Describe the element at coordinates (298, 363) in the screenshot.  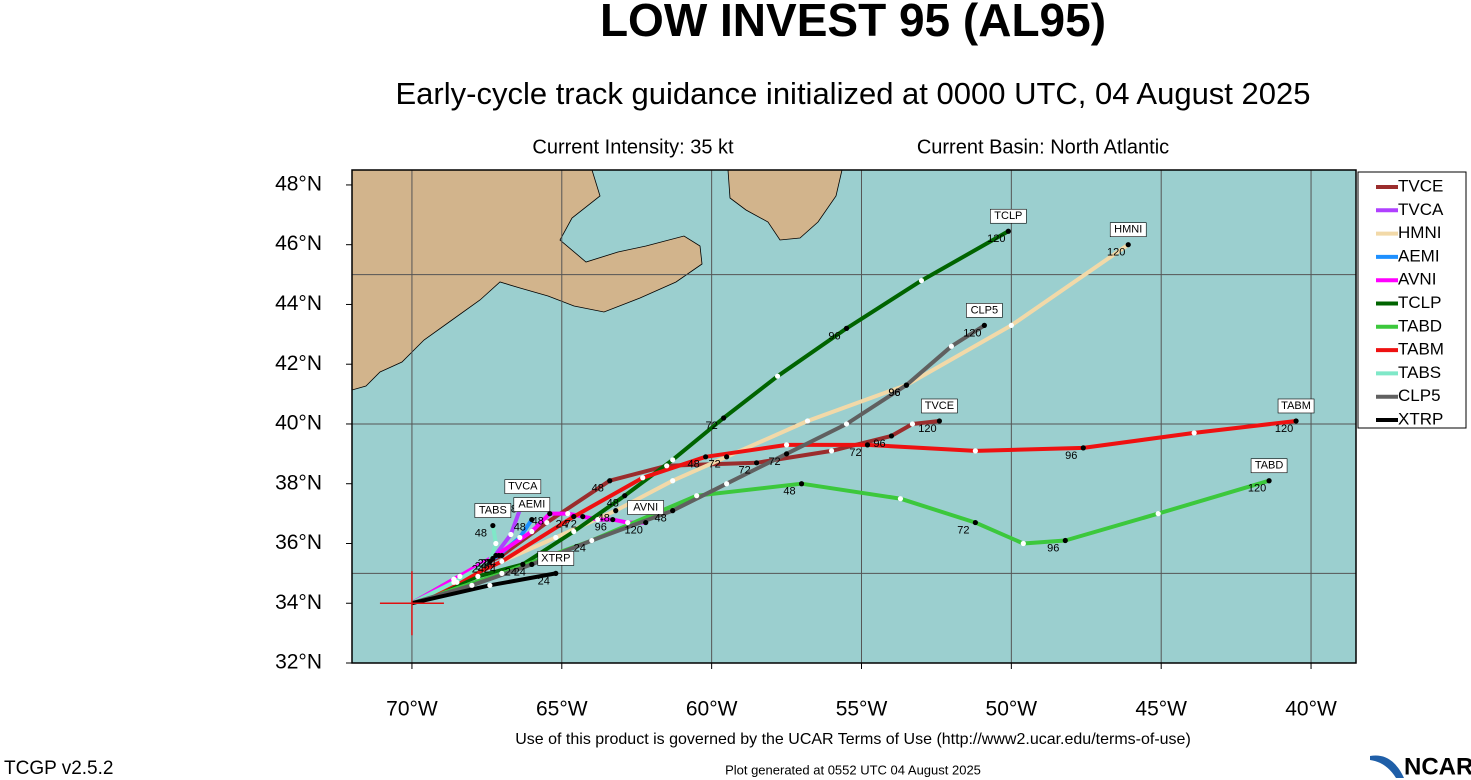
I see `y-tick-label: 42°N` at that location.